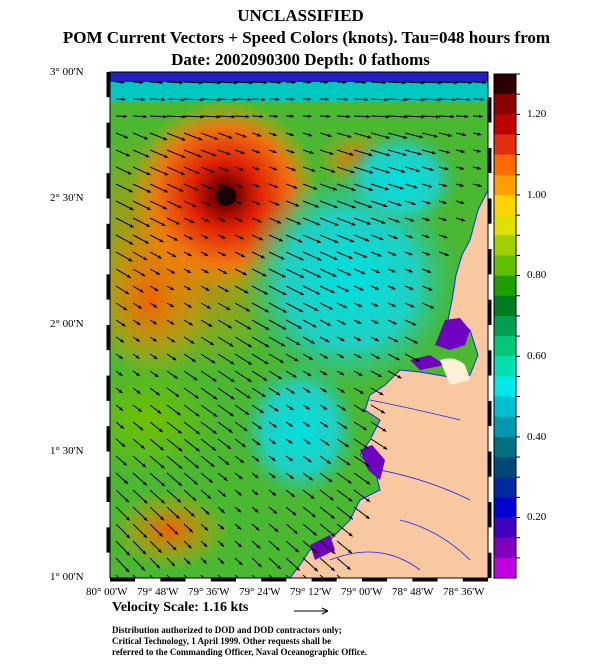  I want to click on colorbar-label-1-00: 1.00, so click(537, 195).